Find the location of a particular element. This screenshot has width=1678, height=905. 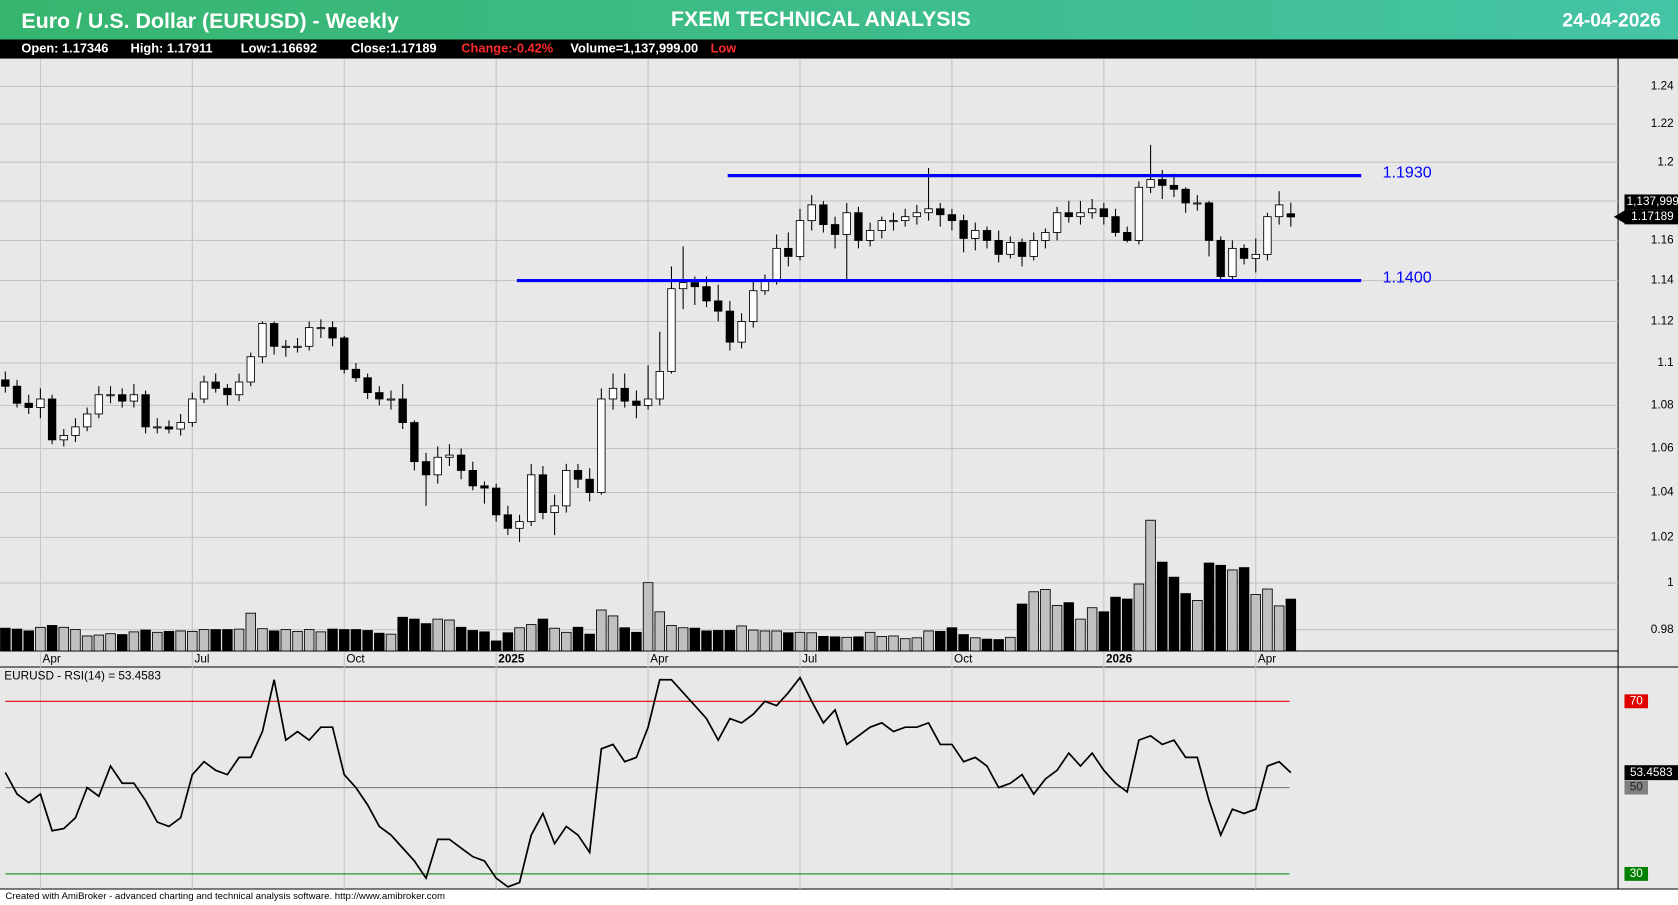

last-volume-box is located at coordinates (1651, 202).